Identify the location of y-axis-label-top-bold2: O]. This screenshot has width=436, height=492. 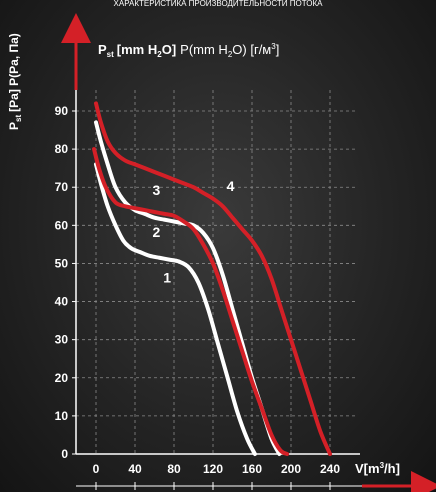
(169, 49).